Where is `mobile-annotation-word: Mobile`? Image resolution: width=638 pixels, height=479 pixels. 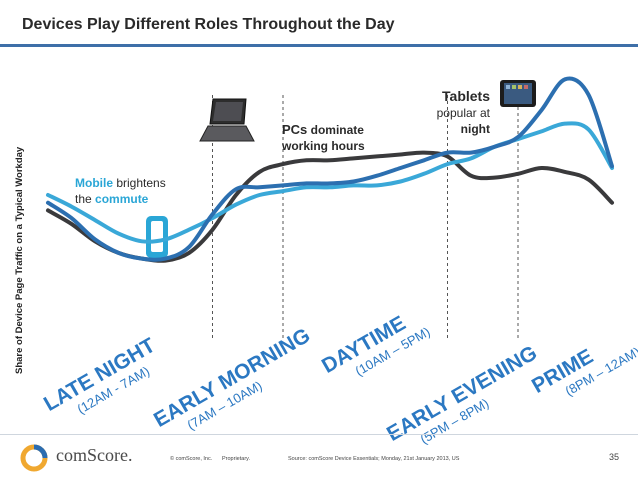
mobile-annotation-word: Mobile is located at coordinates (94, 183).